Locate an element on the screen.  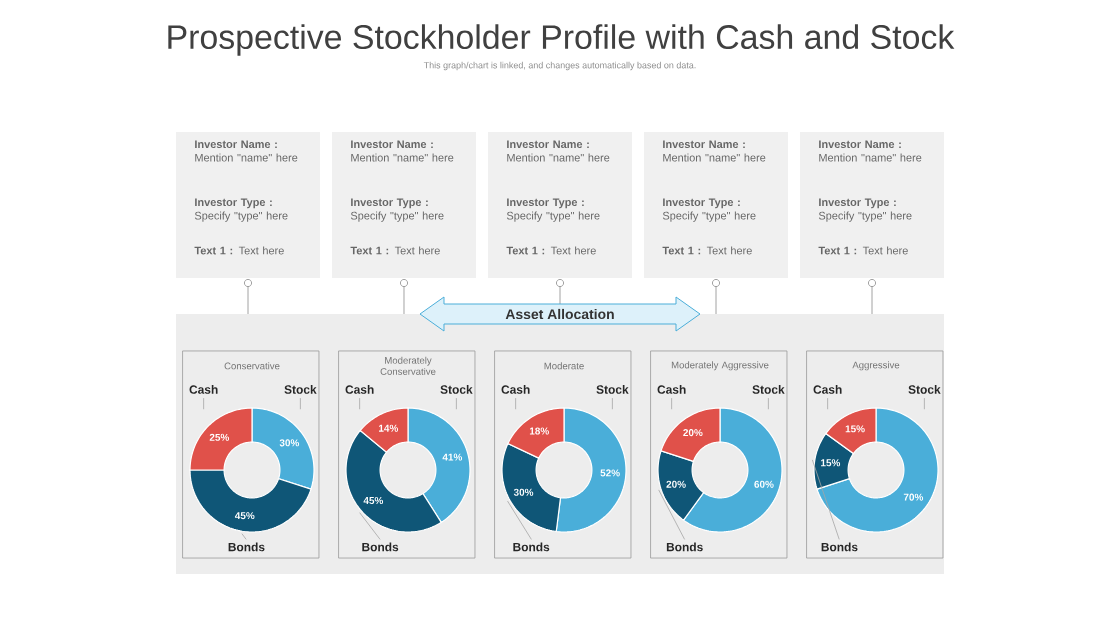
text: Prospective Stockholder Profile with Cash and Stock is located at coordinates (561, 40).